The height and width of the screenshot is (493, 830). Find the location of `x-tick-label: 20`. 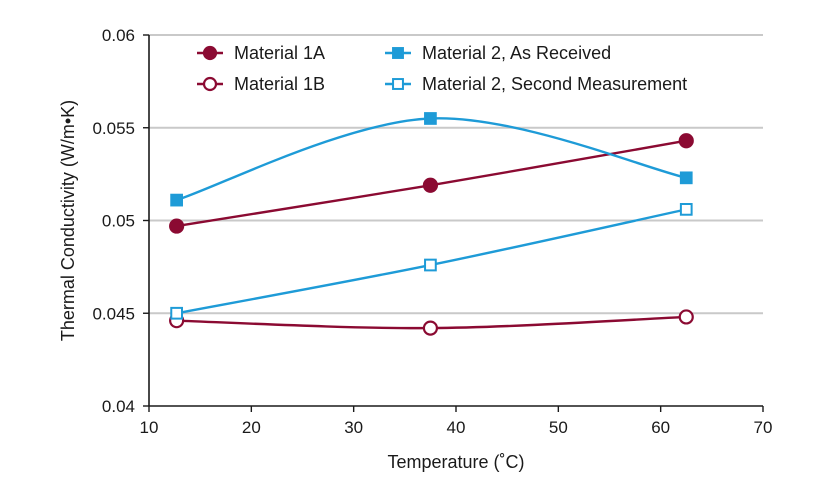

x-tick-label: 20 is located at coordinates (251, 427).